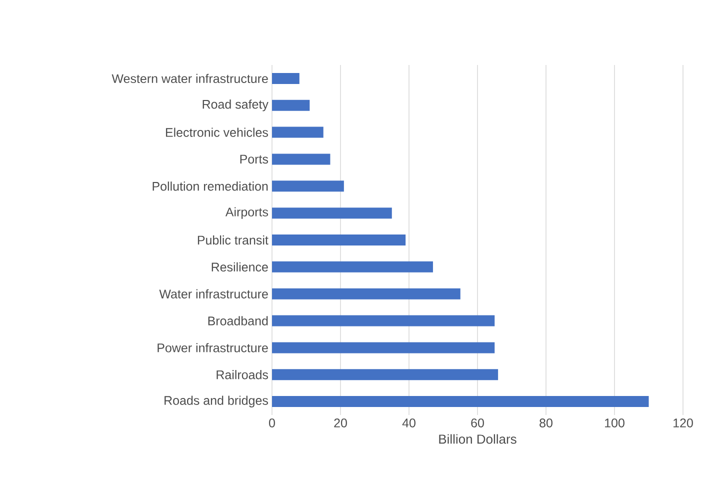 The height and width of the screenshot is (482, 705). I want to click on y-tick-label: Airports, so click(246, 213).